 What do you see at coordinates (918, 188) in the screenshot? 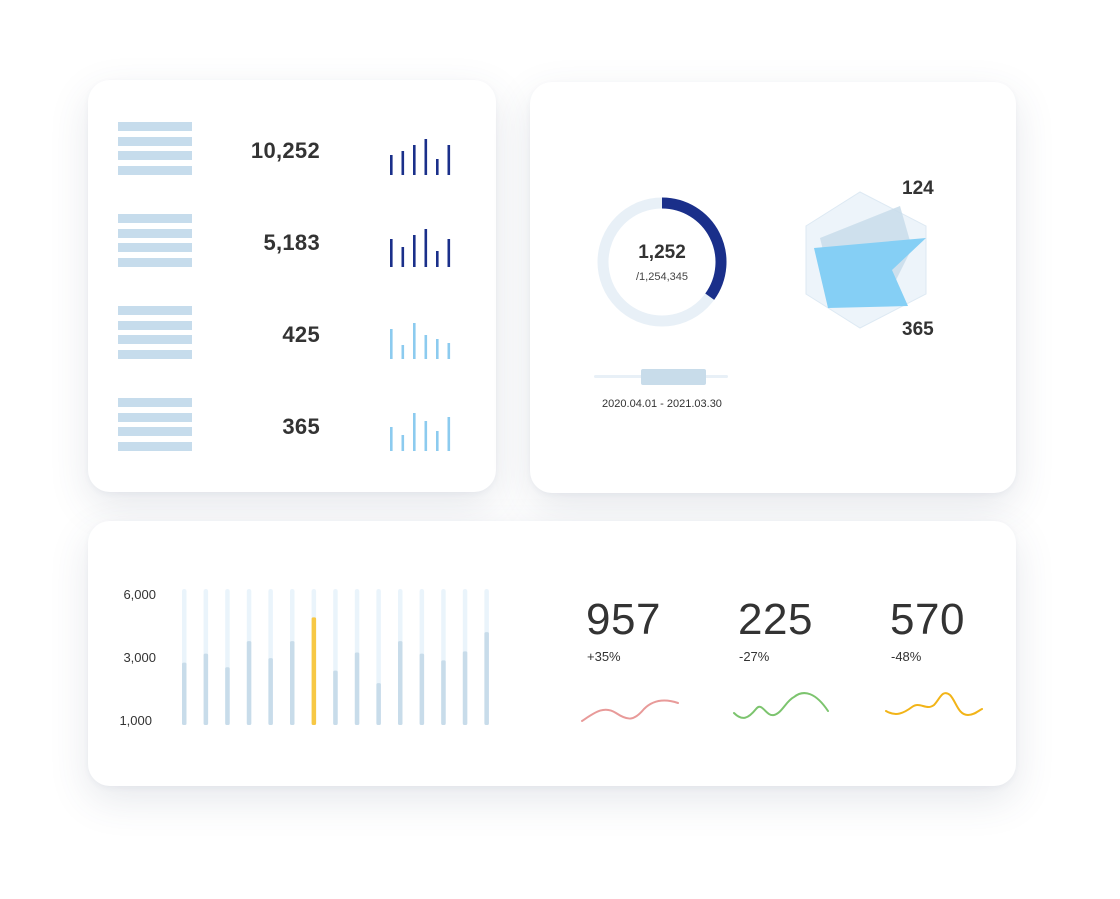
I see `radar-label-top: 124` at bounding box center [918, 188].